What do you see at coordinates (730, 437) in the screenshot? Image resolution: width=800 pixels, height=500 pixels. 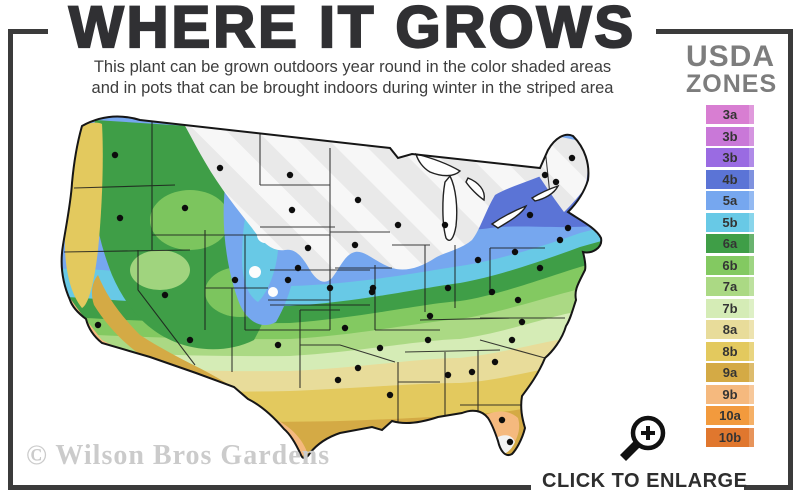 I see `legend-zone-10b: 10b` at bounding box center [730, 437].